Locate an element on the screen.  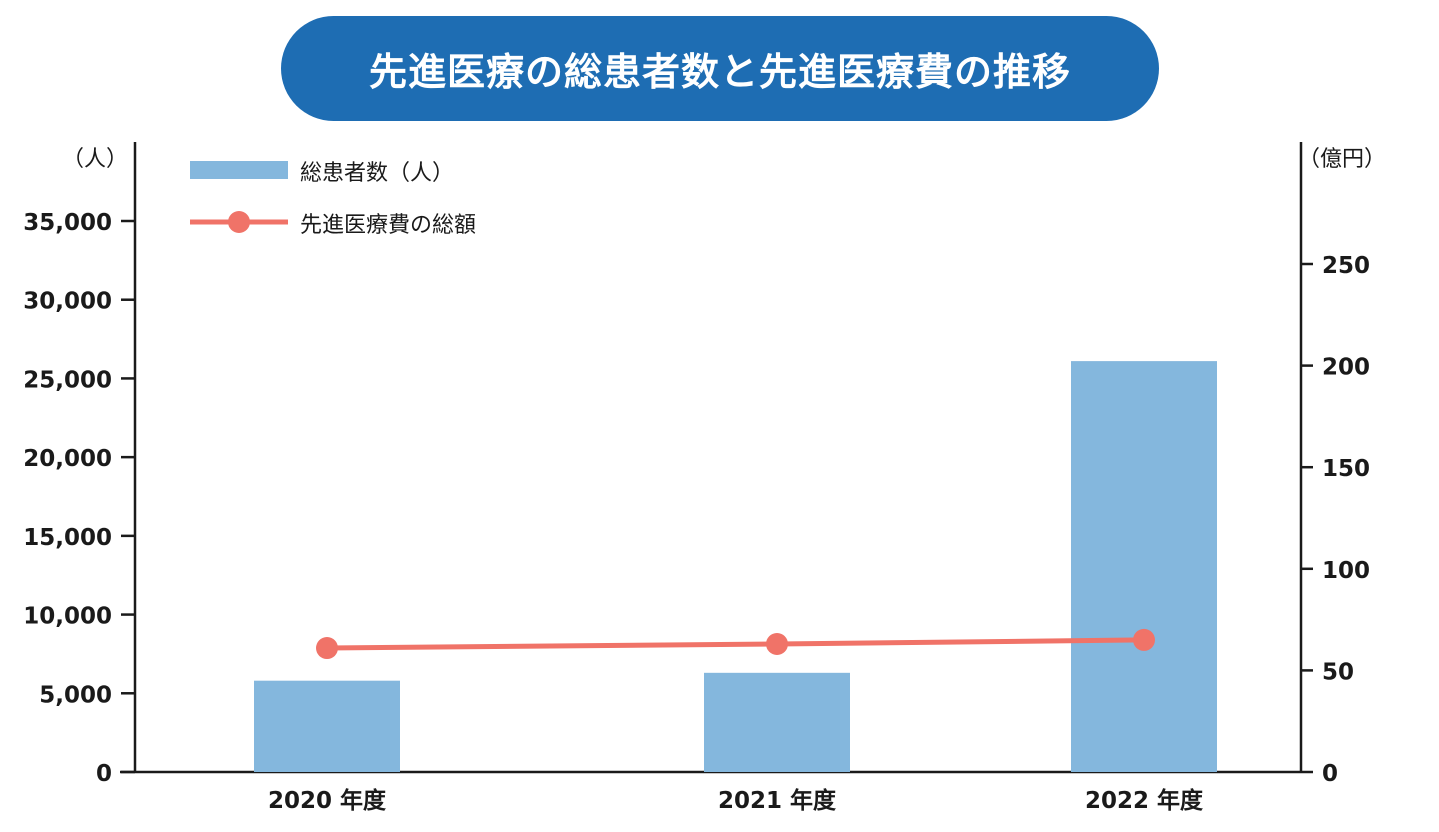
legend-bar-swatch is located at coordinates (239, 170).